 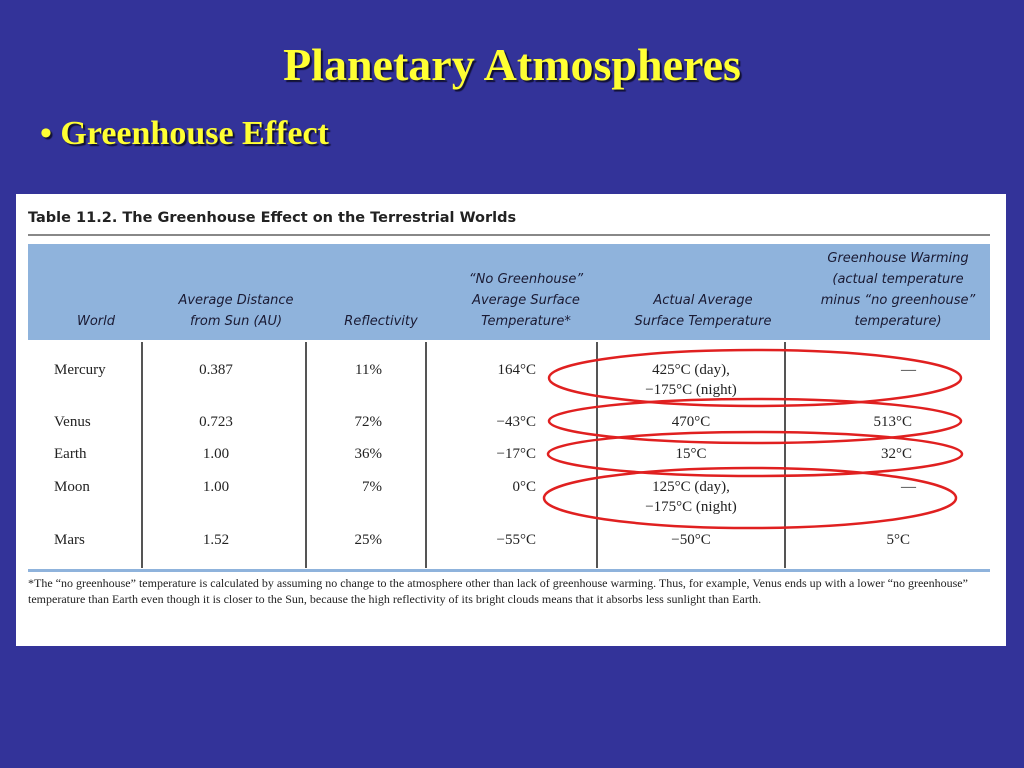 I want to click on cell-no-greenhouse: −43°C, so click(x=516, y=422).